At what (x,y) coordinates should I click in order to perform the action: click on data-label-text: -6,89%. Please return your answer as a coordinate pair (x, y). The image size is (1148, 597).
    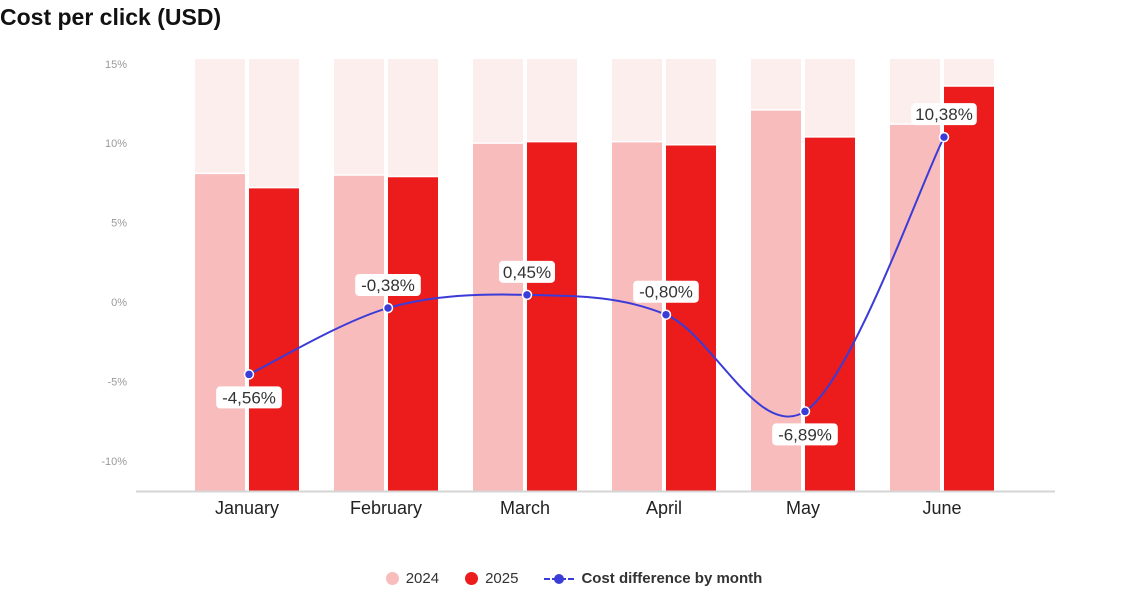
    Looking at the image, I should click on (805, 434).